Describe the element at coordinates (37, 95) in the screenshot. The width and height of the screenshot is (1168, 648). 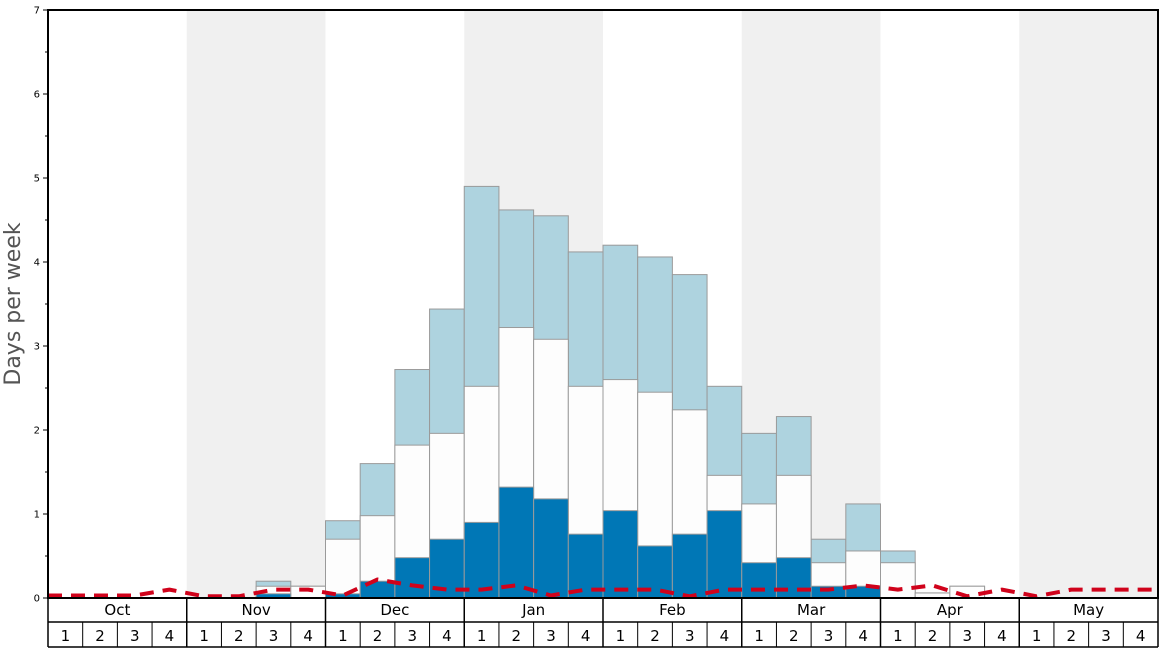
I see `y-tick-label: 6` at that location.